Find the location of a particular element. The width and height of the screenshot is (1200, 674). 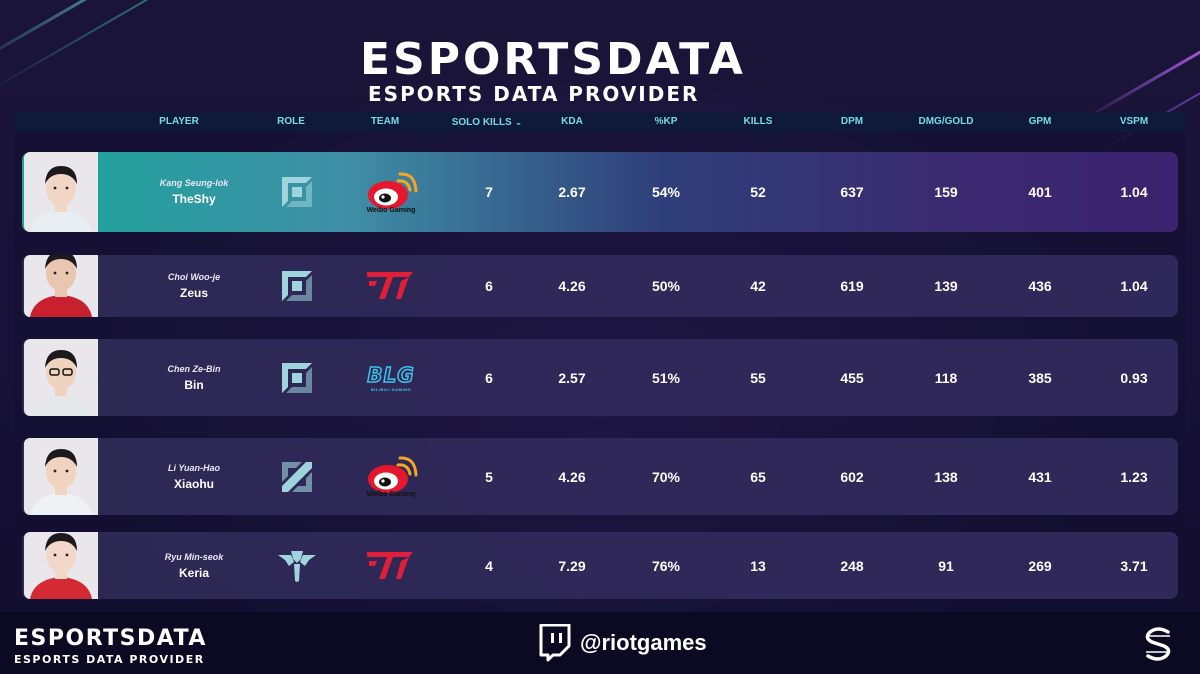

col-dmg-gold: DMG/GOLD is located at coordinates (946, 121).